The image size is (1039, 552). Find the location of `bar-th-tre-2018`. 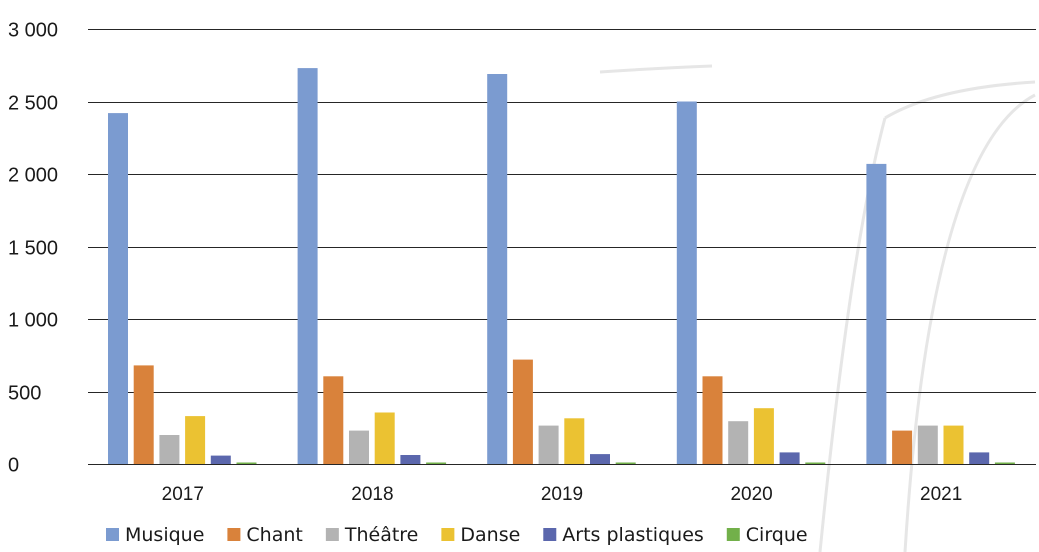

bar-th-tre-2018 is located at coordinates (359, 447).